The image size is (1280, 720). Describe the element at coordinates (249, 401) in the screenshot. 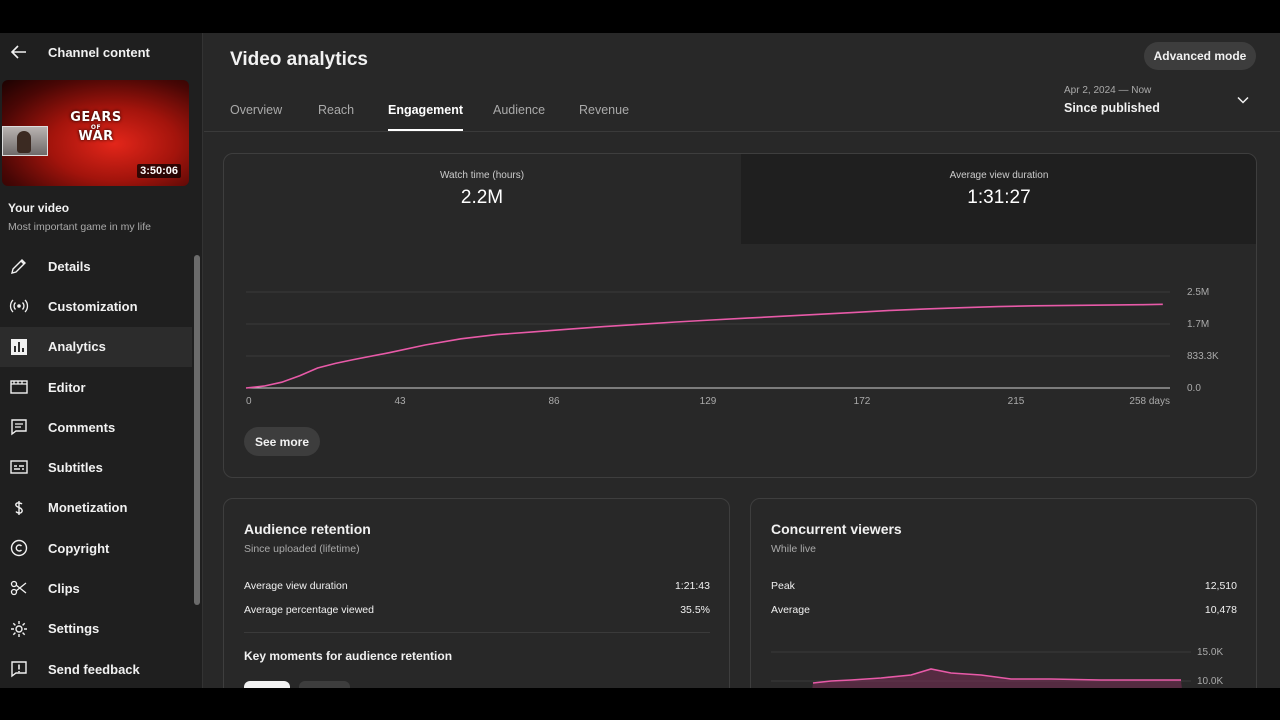

I see `x-tick-label: 0` at that location.